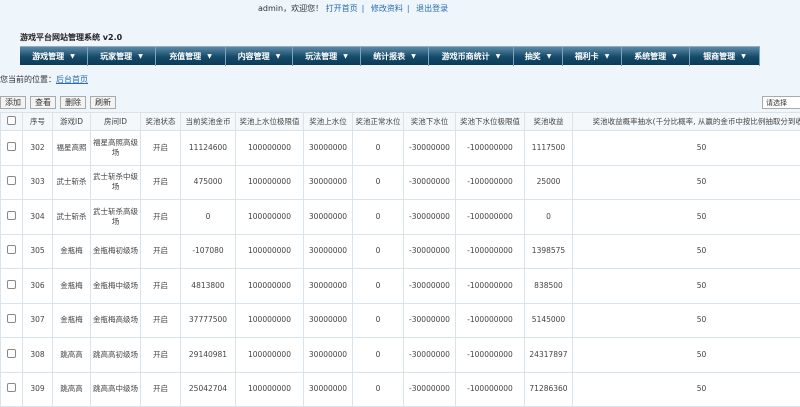 The width and height of the screenshot is (800, 407). What do you see at coordinates (549, 389) in the screenshot?
I see `table-cell: 71286360` at bounding box center [549, 389].